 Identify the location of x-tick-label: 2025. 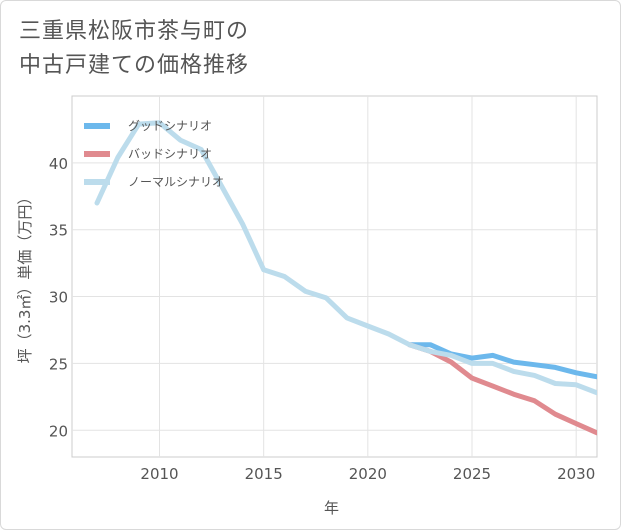
(472, 474).